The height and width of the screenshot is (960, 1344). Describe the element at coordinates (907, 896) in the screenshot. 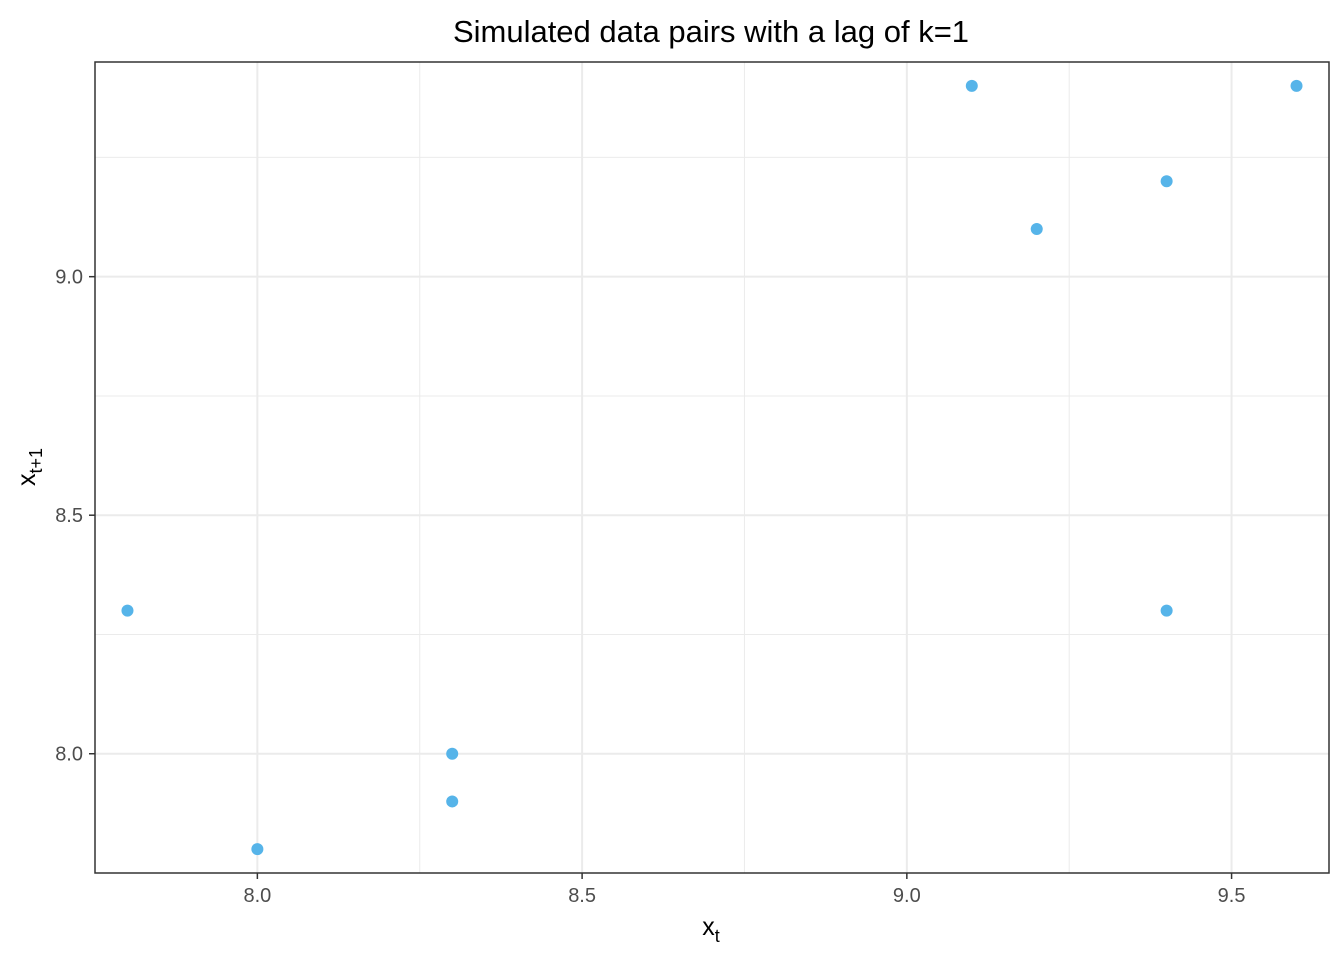

I see `x-tick-label-2: 9.0` at that location.